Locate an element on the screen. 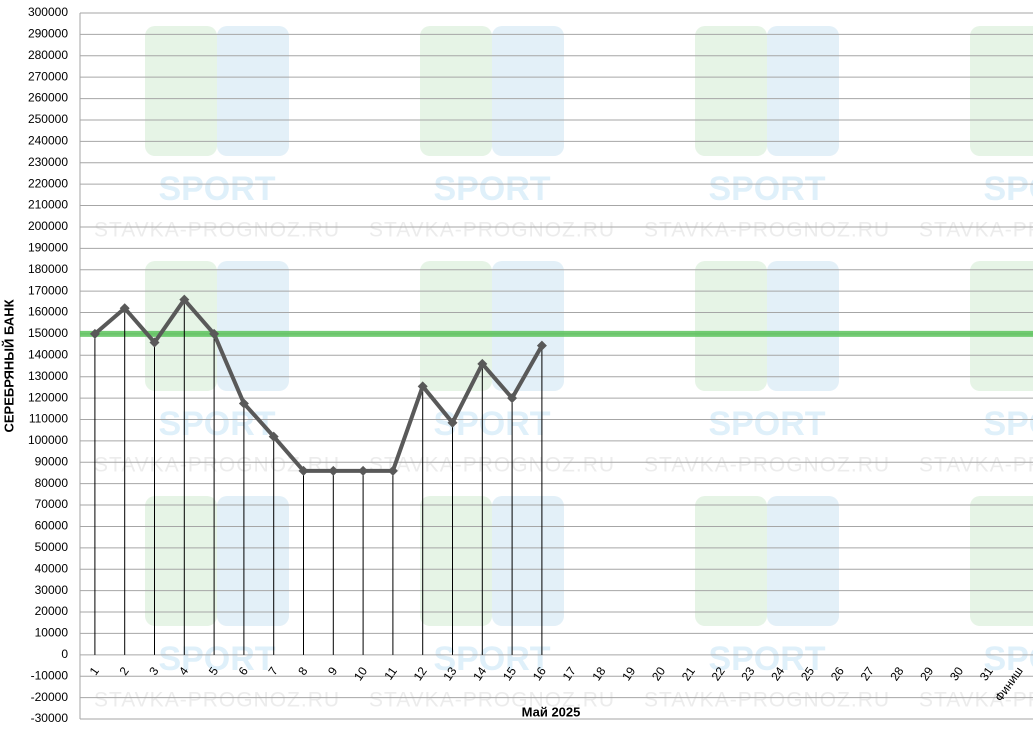  y-tick-label: 290000 is located at coordinates (48, 34).